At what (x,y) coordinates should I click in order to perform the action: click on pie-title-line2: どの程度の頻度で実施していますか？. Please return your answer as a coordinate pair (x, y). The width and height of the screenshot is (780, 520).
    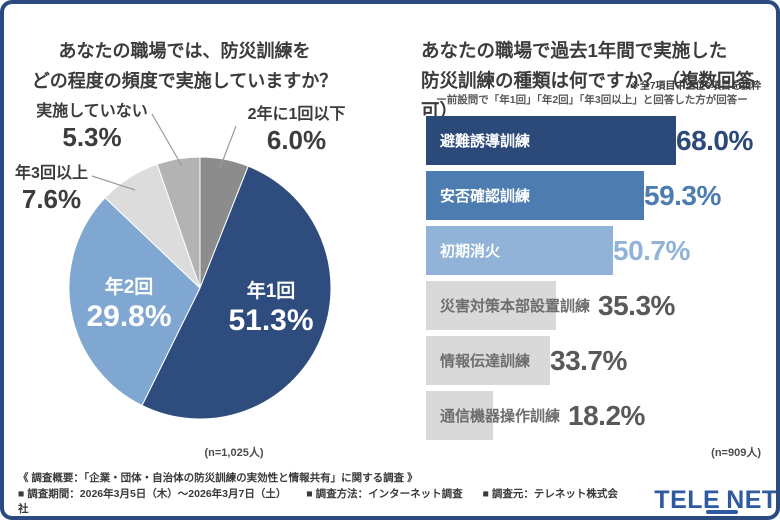
    Looking at the image, I should click on (184, 80).